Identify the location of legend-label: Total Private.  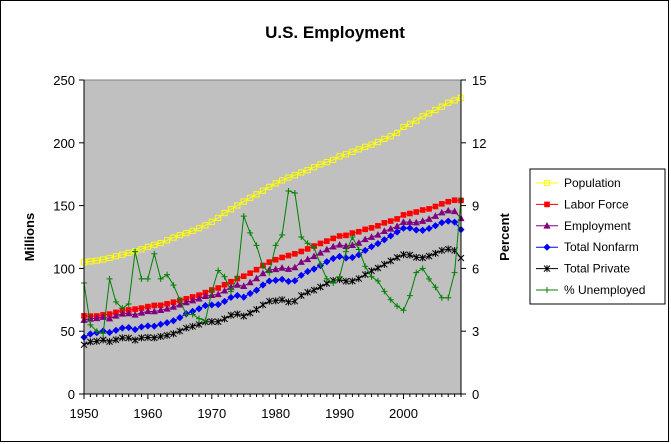
(597, 269).